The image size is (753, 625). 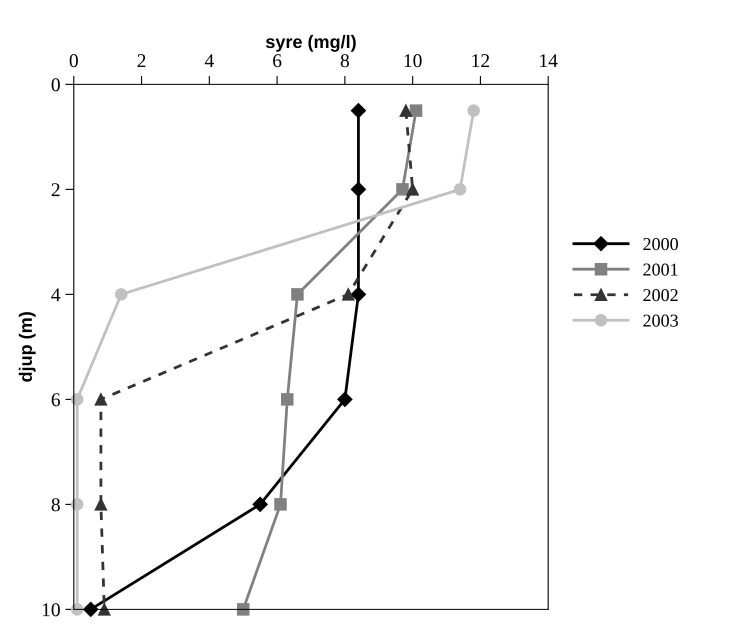 I want to click on x-tick-label: 0, so click(x=74, y=61).